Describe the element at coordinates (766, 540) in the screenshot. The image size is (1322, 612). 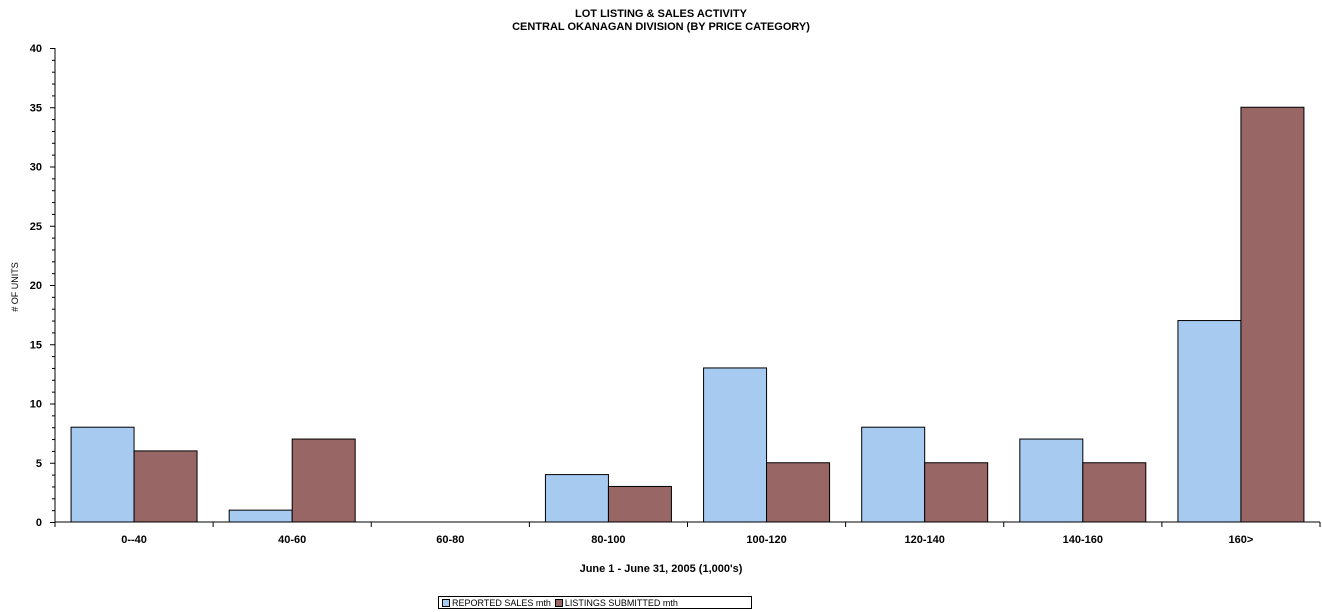
I see `x-tick-label: 100-120` at that location.